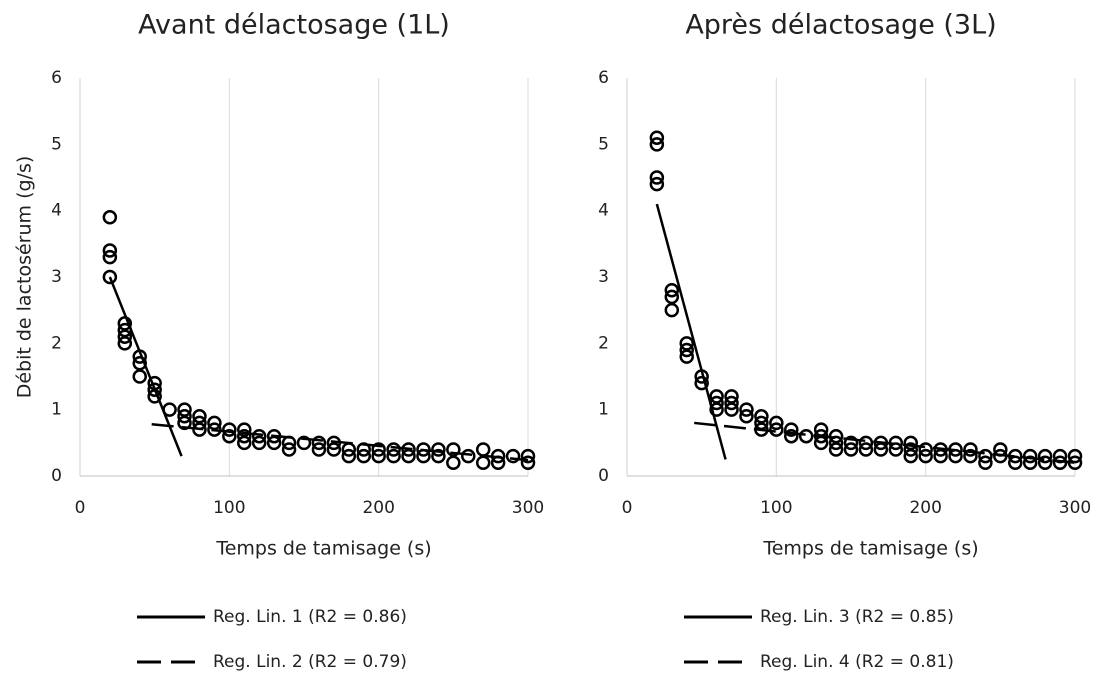 The width and height of the screenshot is (1102, 677). What do you see at coordinates (603, 78) in the screenshot?
I see `y-tick-label: 6` at bounding box center [603, 78].